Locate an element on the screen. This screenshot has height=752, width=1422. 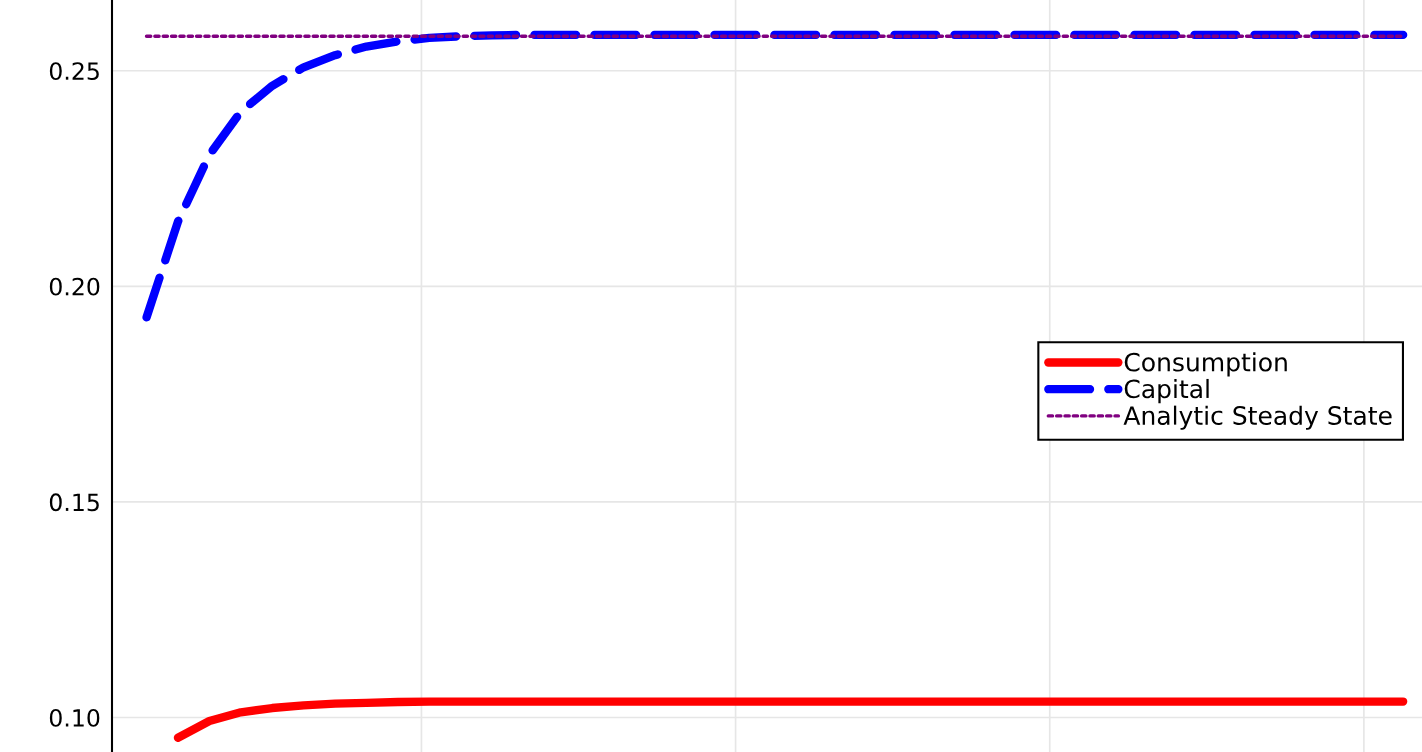
y-tick-label: 0.20 is located at coordinates (74, 286).